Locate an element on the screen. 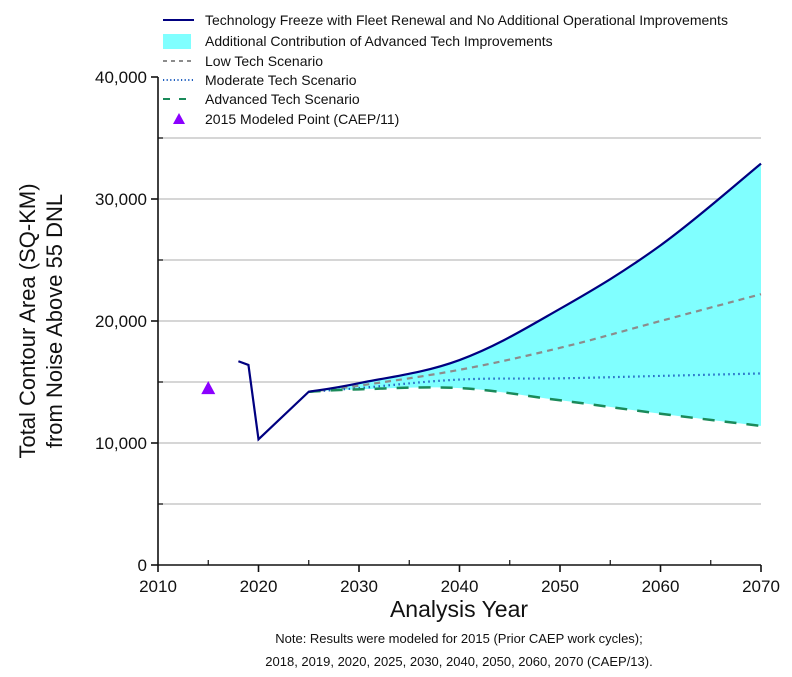 The image size is (792, 677). x-tick-label: 2060 is located at coordinates (661, 586).